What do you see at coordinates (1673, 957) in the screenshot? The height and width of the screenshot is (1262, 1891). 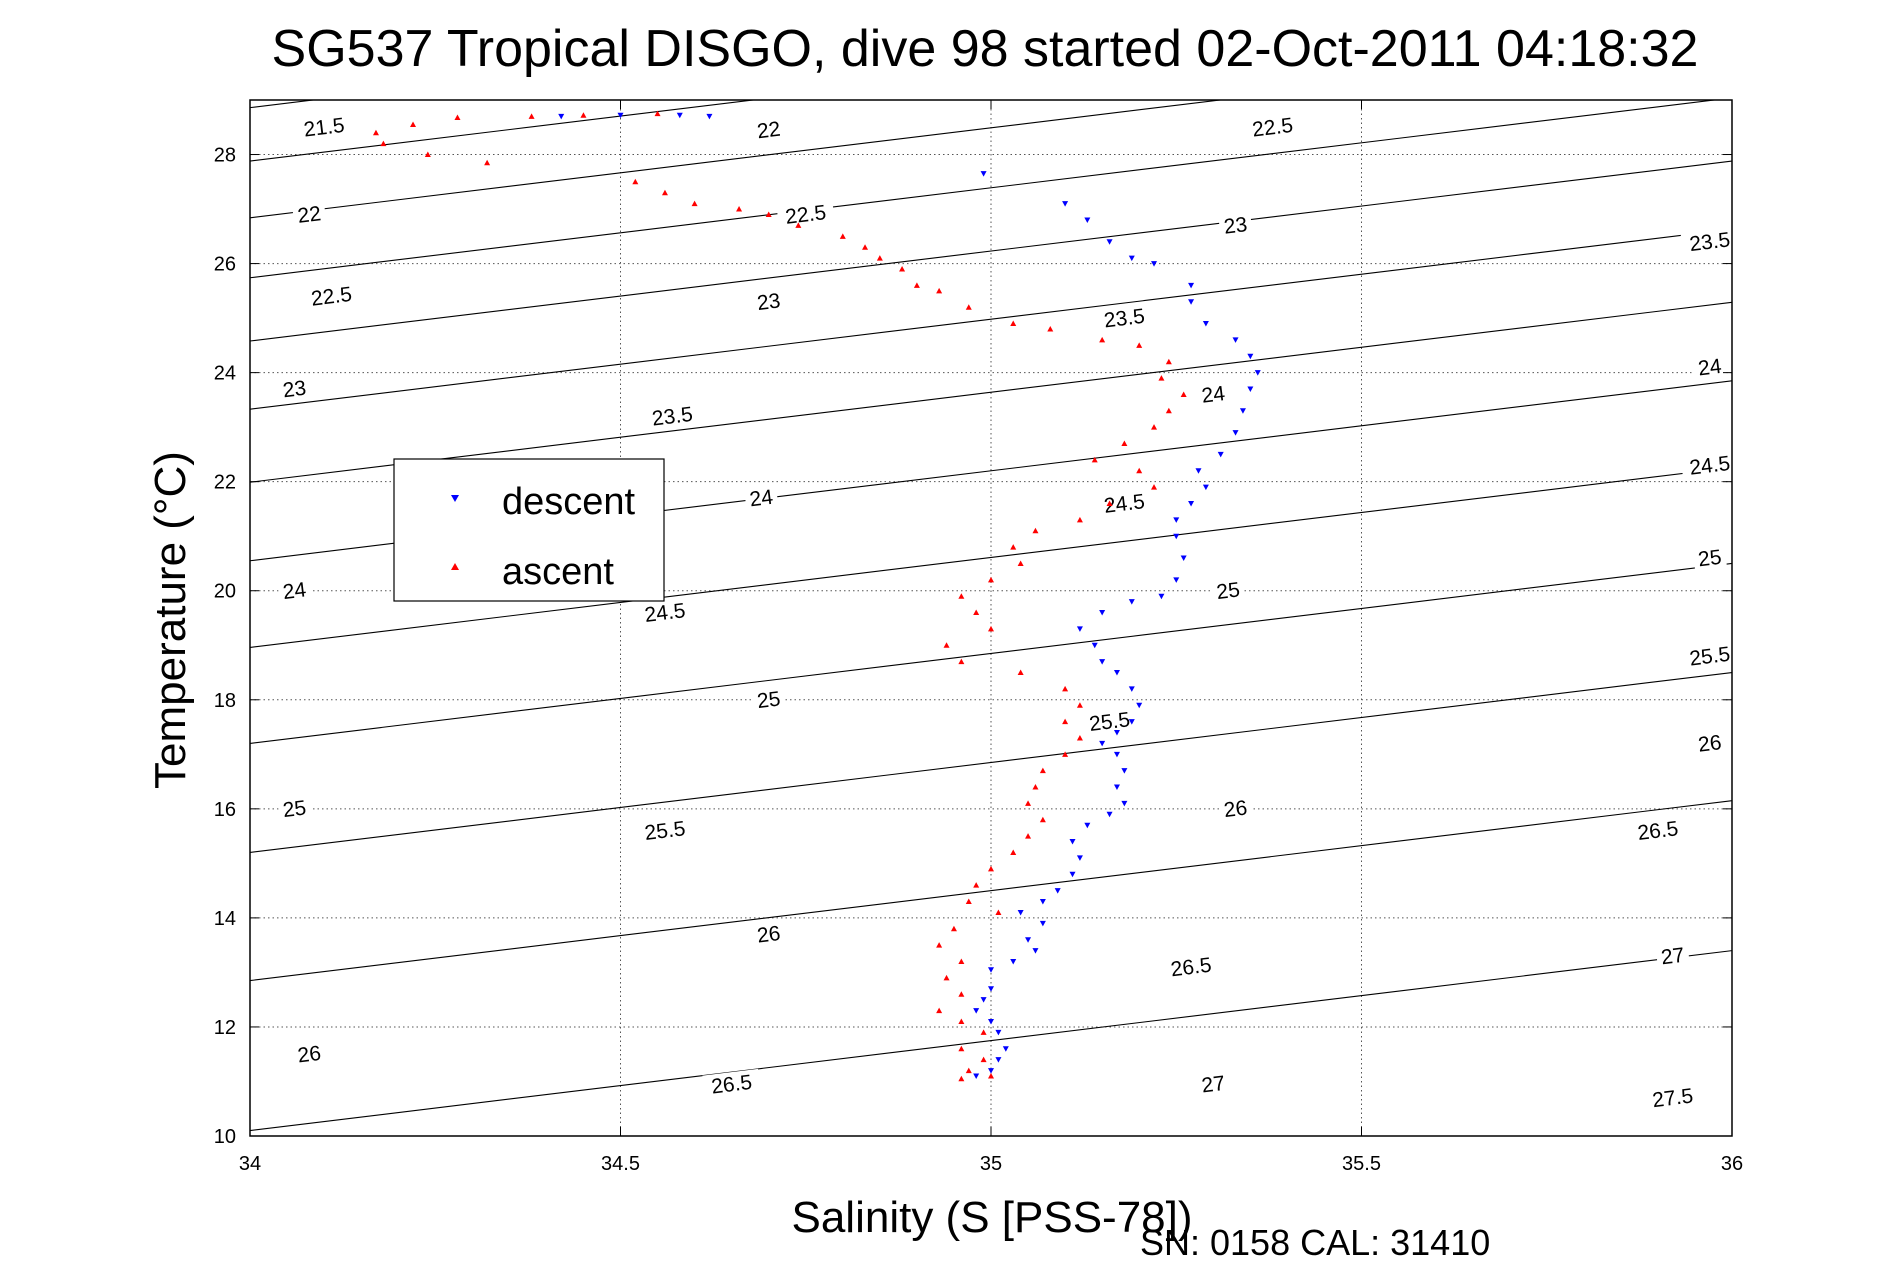 I see `contour-label: 27` at bounding box center [1673, 957].